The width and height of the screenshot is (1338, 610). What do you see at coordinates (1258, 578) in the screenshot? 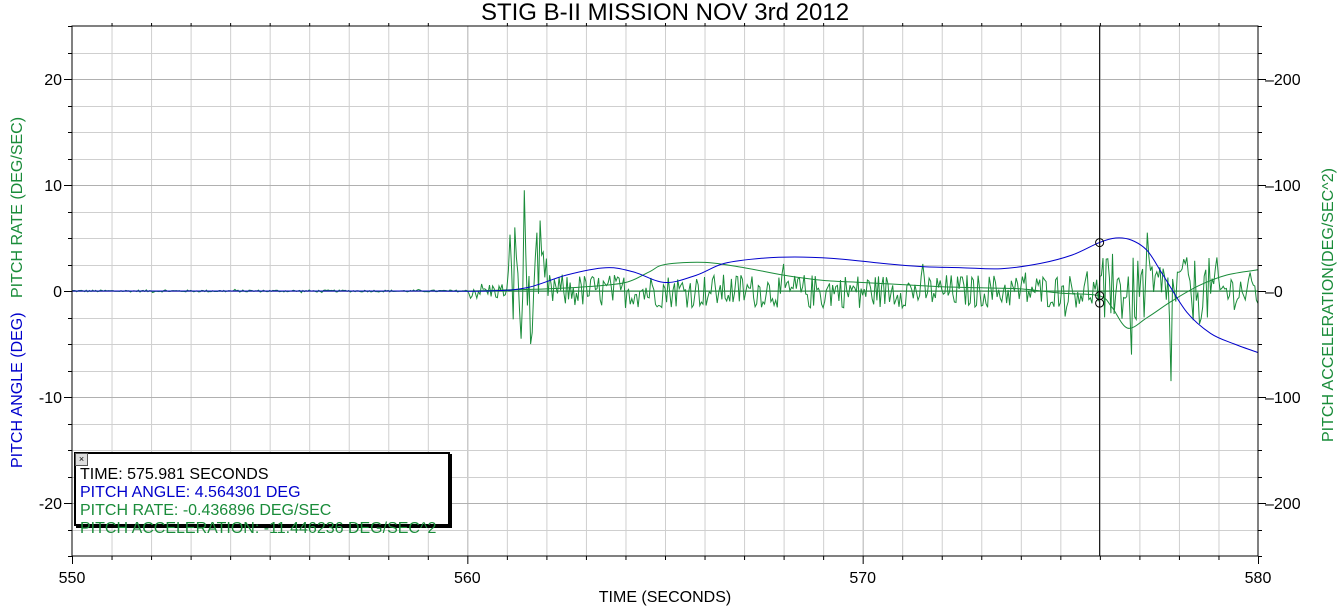
I see `x-tick-label: 580` at bounding box center [1258, 578].